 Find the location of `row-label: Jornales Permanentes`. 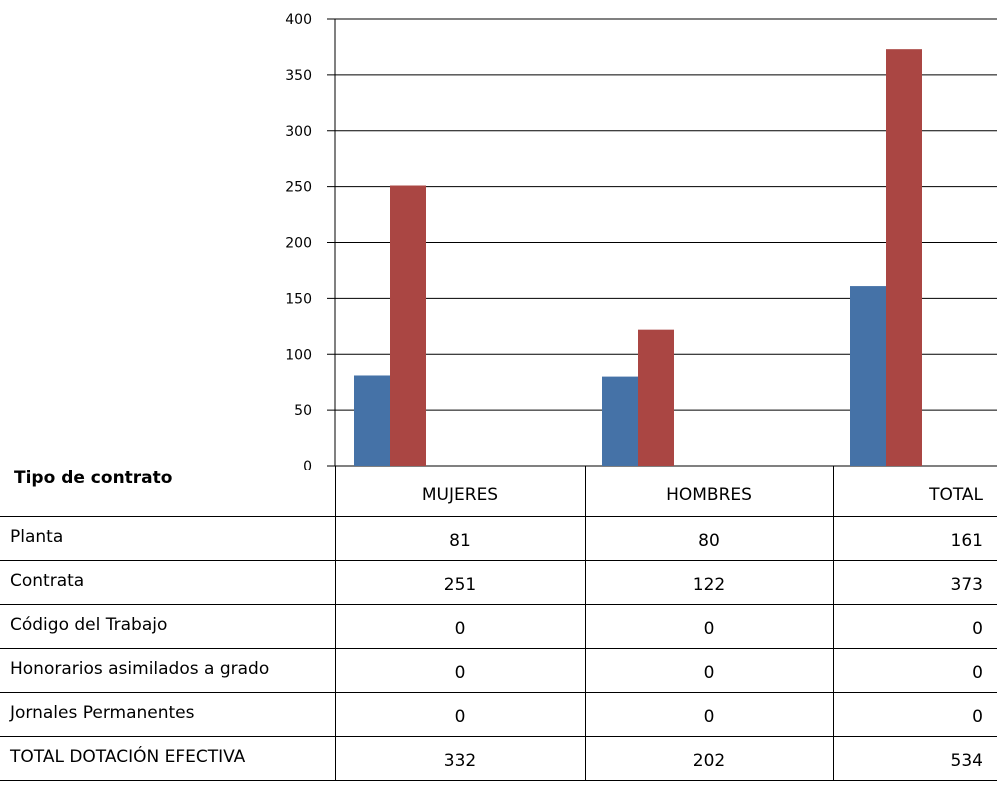

row-label: Jornales Permanentes is located at coordinates (168, 714).